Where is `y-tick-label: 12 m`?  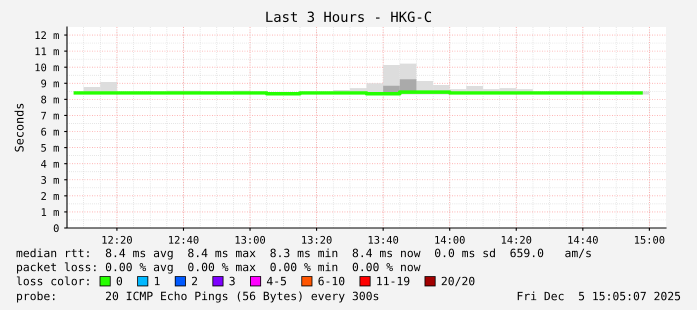
y-tick-label: 12 m is located at coordinates (47, 35).